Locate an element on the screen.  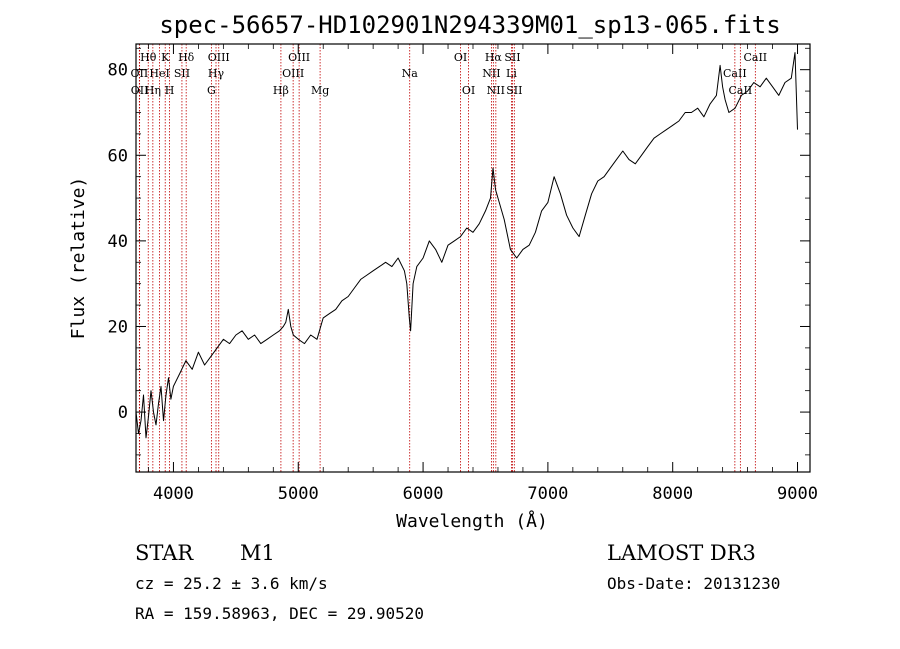
spectral-line-label: Hθ is located at coordinates (148, 57).